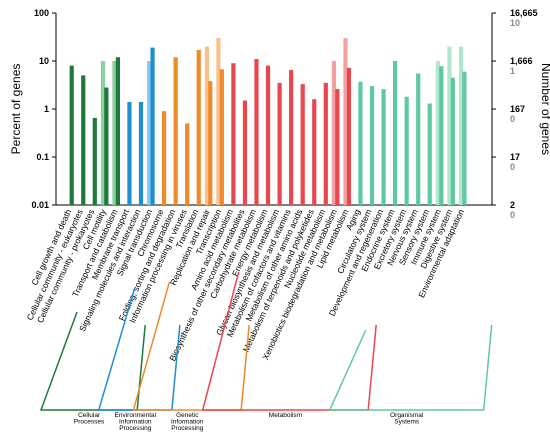 The width and height of the screenshot is (550, 434). What do you see at coordinates (407, 422) in the screenshot?
I see `group-label: Systems` at bounding box center [407, 422].